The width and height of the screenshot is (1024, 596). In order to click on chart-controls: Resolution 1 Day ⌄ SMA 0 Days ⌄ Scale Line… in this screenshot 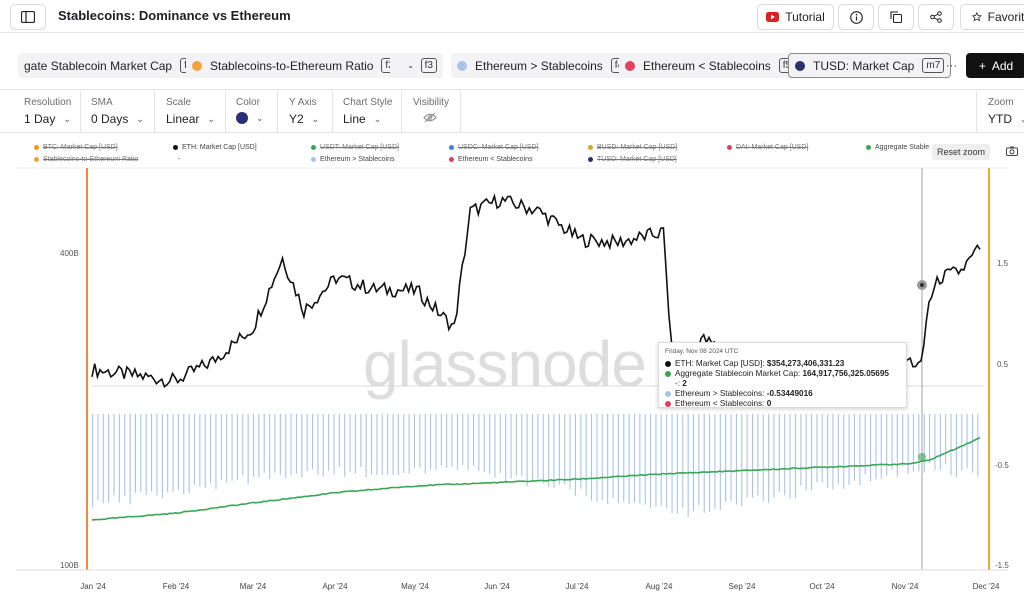, I will do `click(512, 112)`.